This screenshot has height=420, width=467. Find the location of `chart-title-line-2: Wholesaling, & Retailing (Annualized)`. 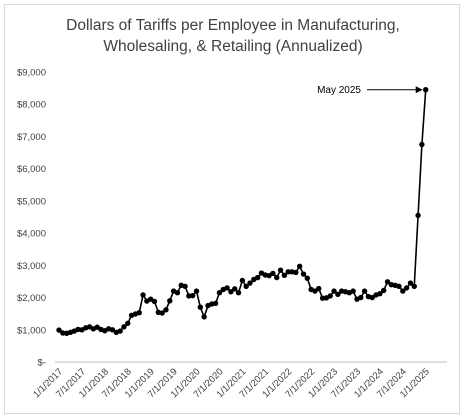

chart-title-line-2: Wholesaling, & Retailing (Annualized) is located at coordinates (232, 46).